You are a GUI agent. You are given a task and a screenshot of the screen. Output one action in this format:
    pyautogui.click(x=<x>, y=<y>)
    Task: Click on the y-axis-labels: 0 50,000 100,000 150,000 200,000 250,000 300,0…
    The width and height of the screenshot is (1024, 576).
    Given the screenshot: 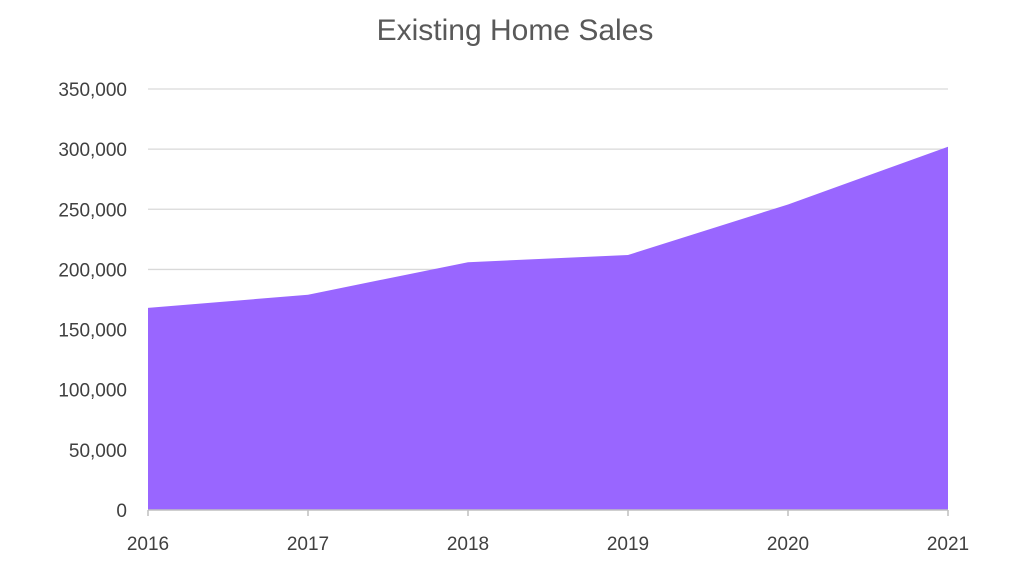 What is the action you would take?
    pyautogui.click(x=92, y=301)
    